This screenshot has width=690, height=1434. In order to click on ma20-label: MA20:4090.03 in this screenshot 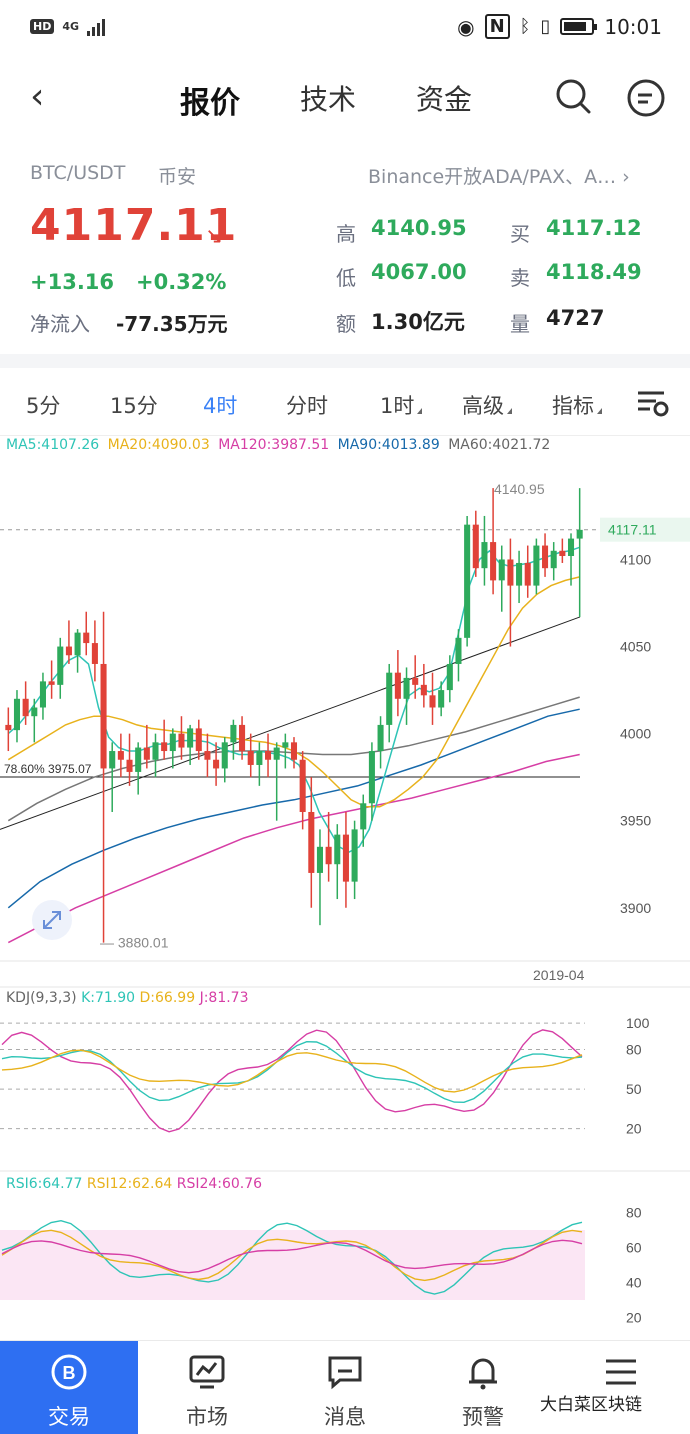, I will do `click(158, 445)`.